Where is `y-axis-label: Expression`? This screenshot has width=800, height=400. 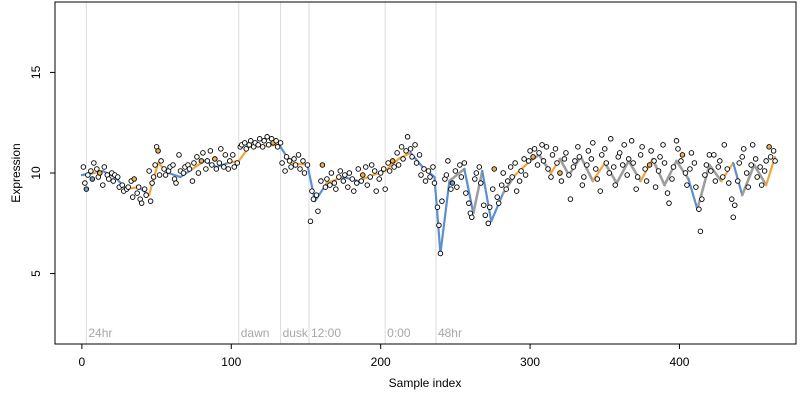
y-axis-label: Expression is located at coordinates (16, 172).